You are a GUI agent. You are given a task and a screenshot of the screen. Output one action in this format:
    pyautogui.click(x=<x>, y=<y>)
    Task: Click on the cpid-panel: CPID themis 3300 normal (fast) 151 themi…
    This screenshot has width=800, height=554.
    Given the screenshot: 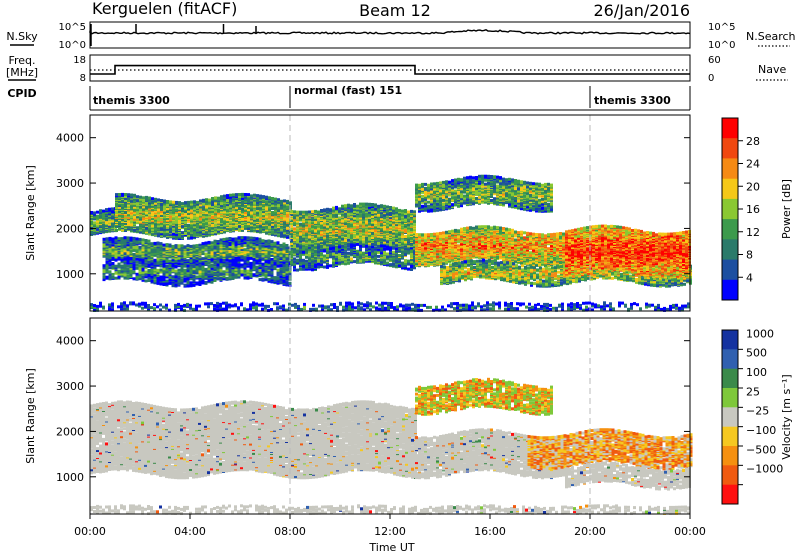 What is the action you would take?
    pyautogui.click(x=348, y=97)
    